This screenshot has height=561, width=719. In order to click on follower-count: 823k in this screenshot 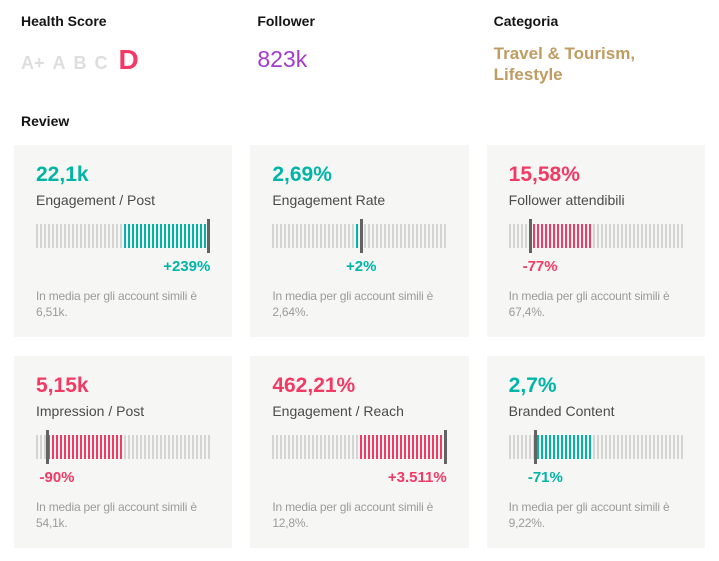, I will do `click(282, 59)`.